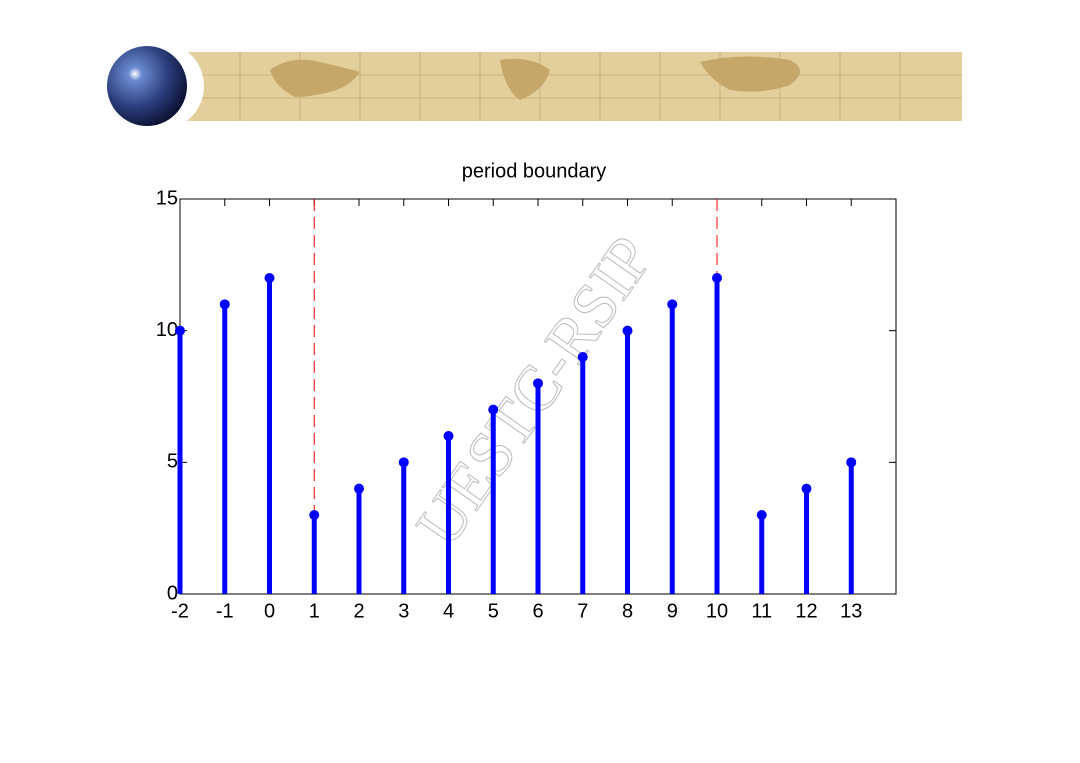  I want to click on x-tick-label: -2, so click(180, 611).